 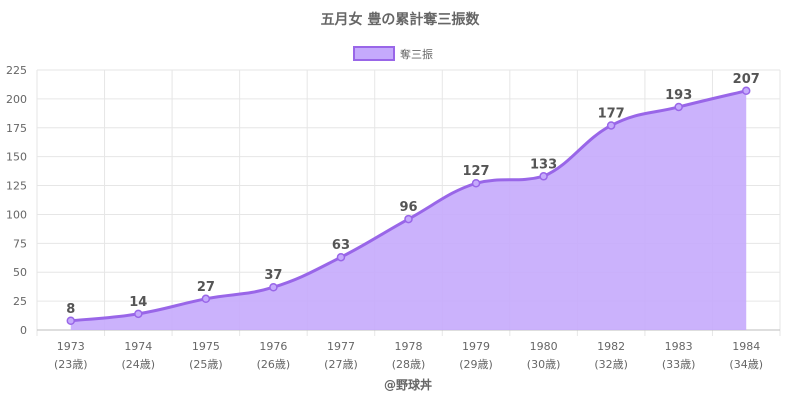 What do you see at coordinates (476, 346) in the screenshot?
I see `x-tick-label: 1979` at bounding box center [476, 346].